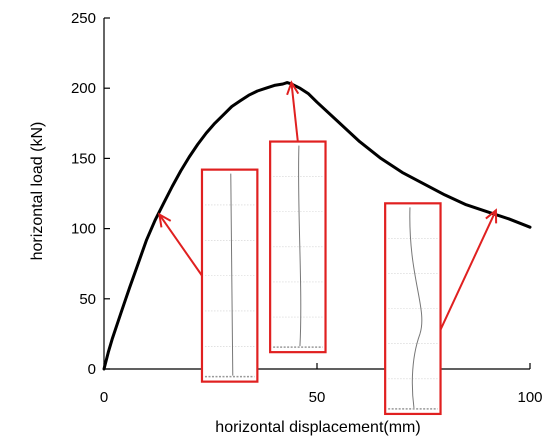  Describe the element at coordinates (92, 369) in the screenshot. I see `y-tick-label: 0` at that location.